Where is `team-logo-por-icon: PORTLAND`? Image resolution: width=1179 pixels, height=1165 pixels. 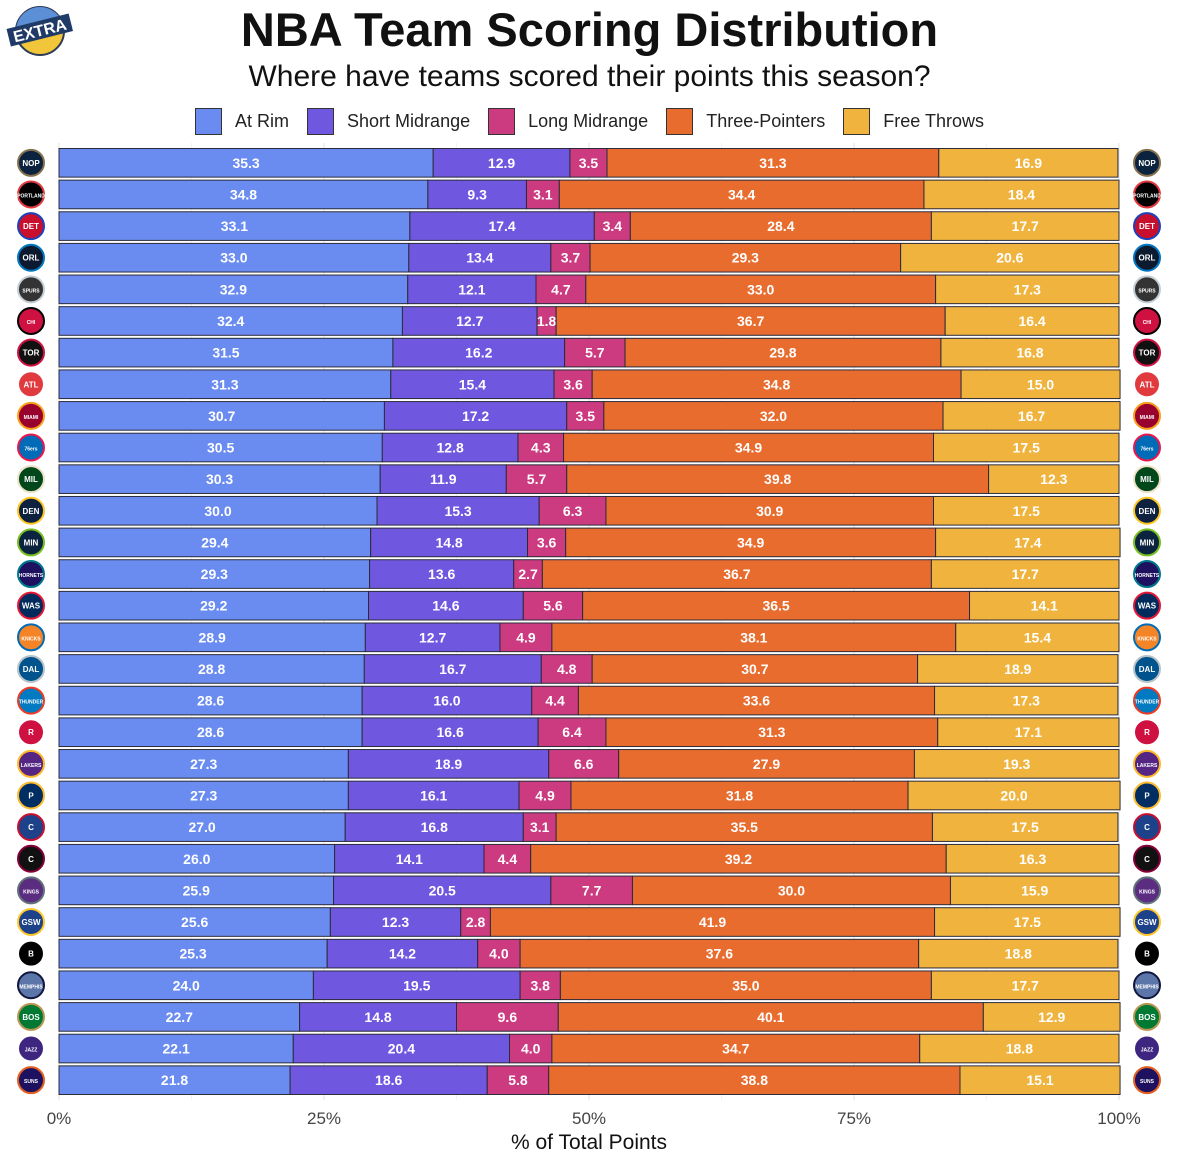
team-logo-por-icon: PORTLAND is located at coordinates (31, 194).